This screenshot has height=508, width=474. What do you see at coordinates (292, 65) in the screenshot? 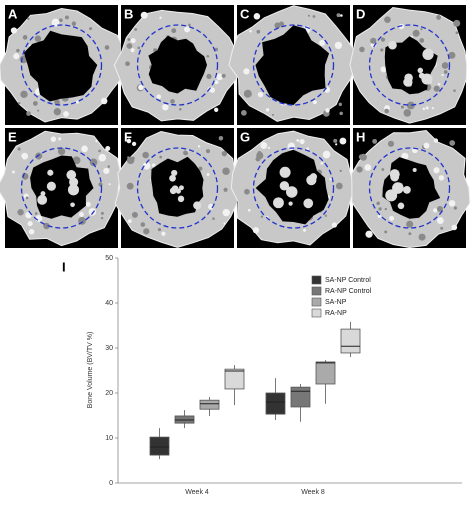
I see `defect-hole` at bounding box center [292, 65].